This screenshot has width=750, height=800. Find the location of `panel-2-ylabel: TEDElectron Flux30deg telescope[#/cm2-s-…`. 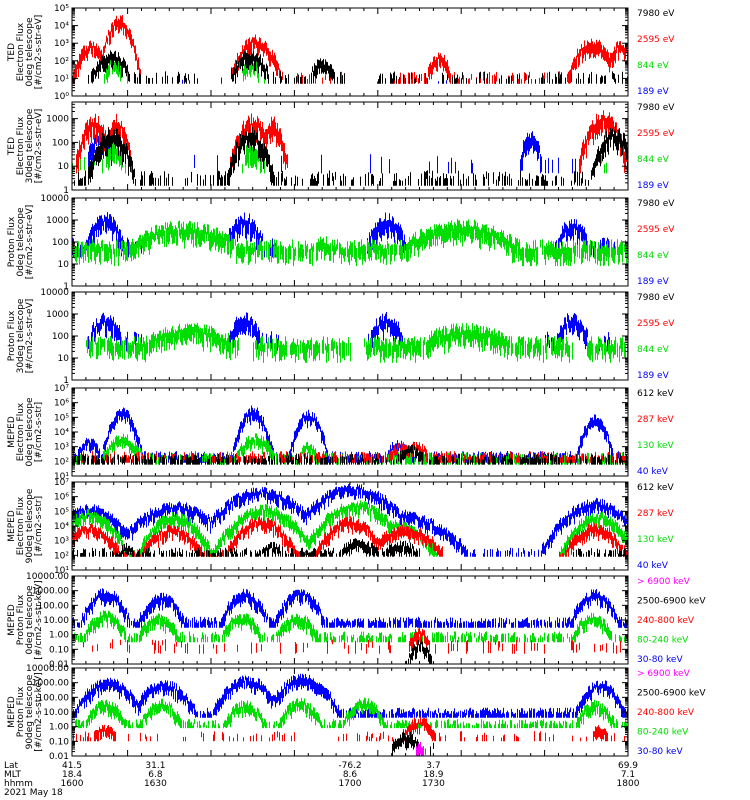

panel-2-ylabel: TEDElectron Flux30deg telescope[#/cm2-s-… is located at coordinates (25, 145).